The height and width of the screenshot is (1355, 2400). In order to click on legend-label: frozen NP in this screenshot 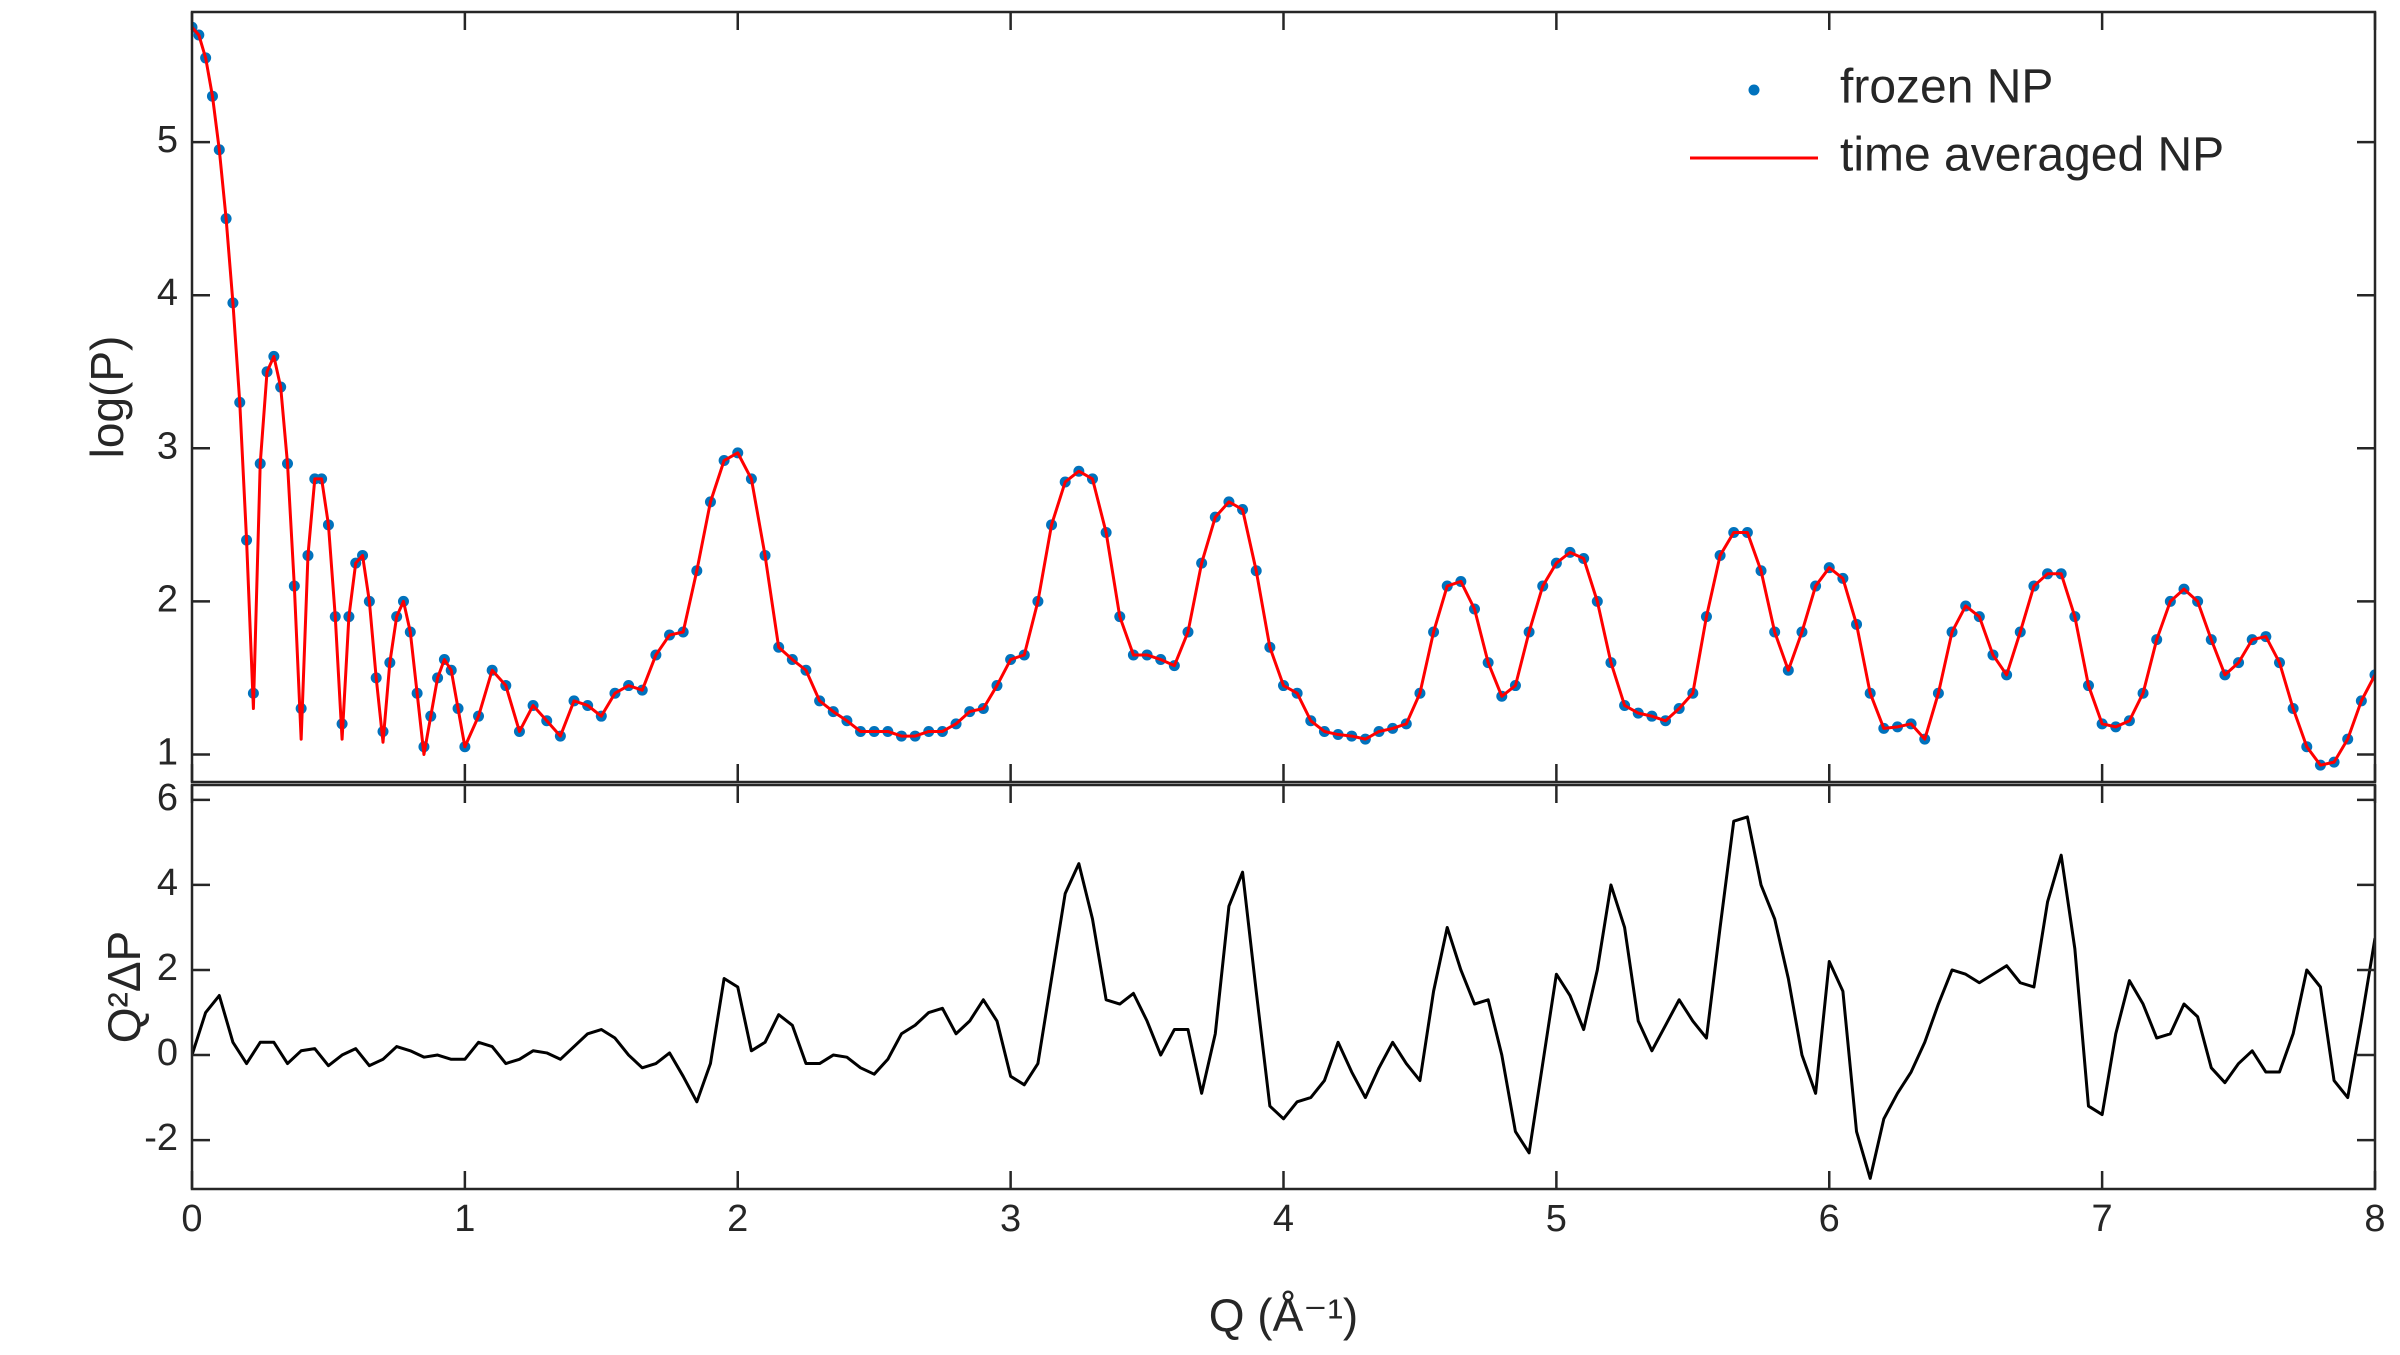, I will do `click(1946, 87)`.